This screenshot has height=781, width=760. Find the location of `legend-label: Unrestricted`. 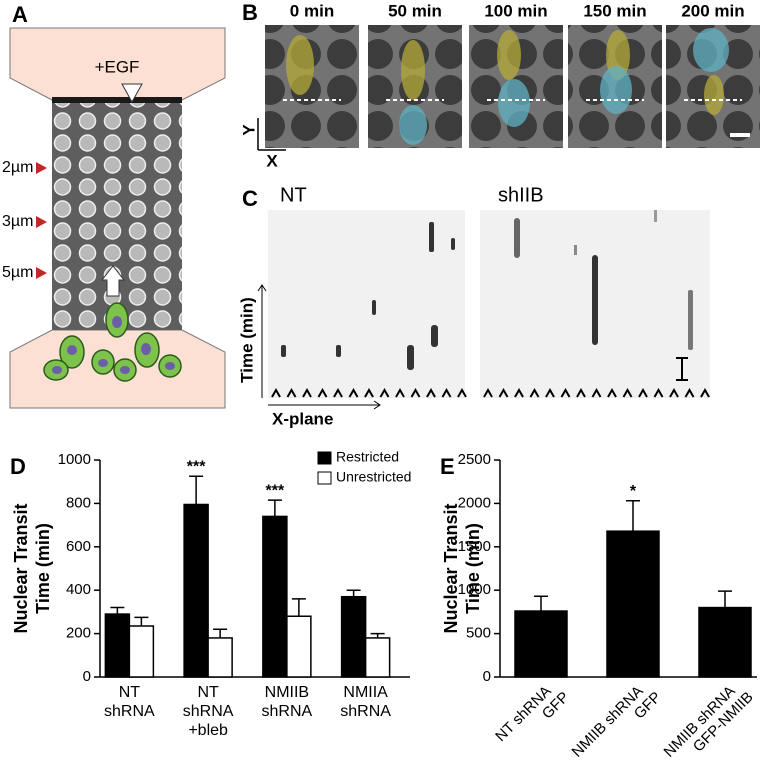

legend-label: Unrestricted is located at coordinates (373, 477).